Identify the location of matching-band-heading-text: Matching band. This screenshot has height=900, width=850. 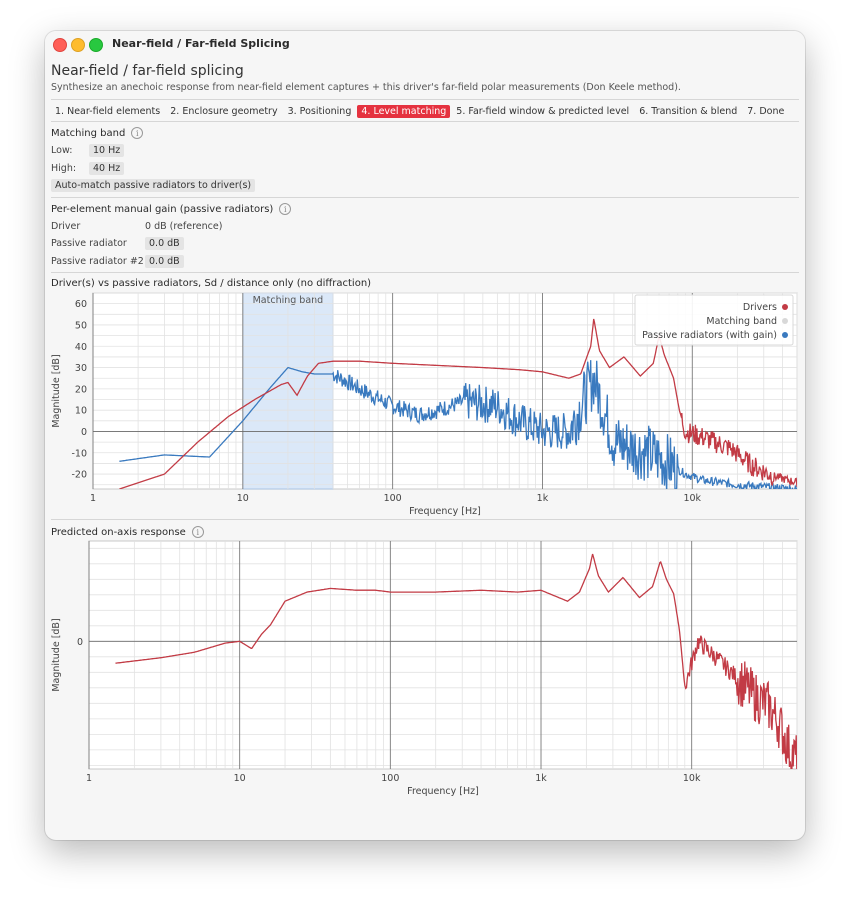
(88, 133).